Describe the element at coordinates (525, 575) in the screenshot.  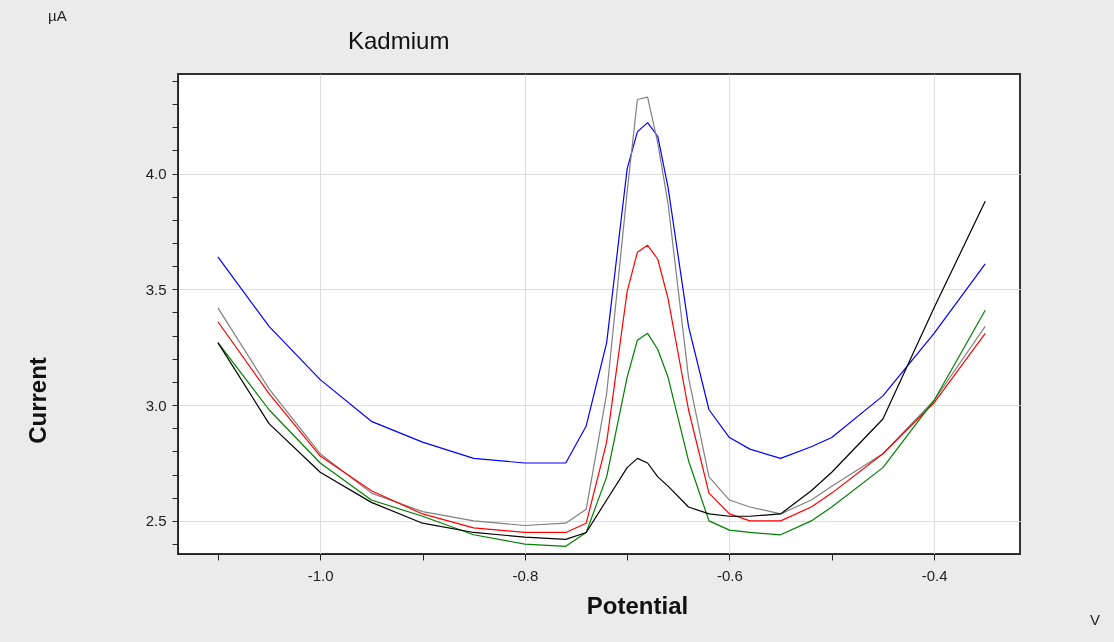
I see `x-tick-label: -0.8` at that location.